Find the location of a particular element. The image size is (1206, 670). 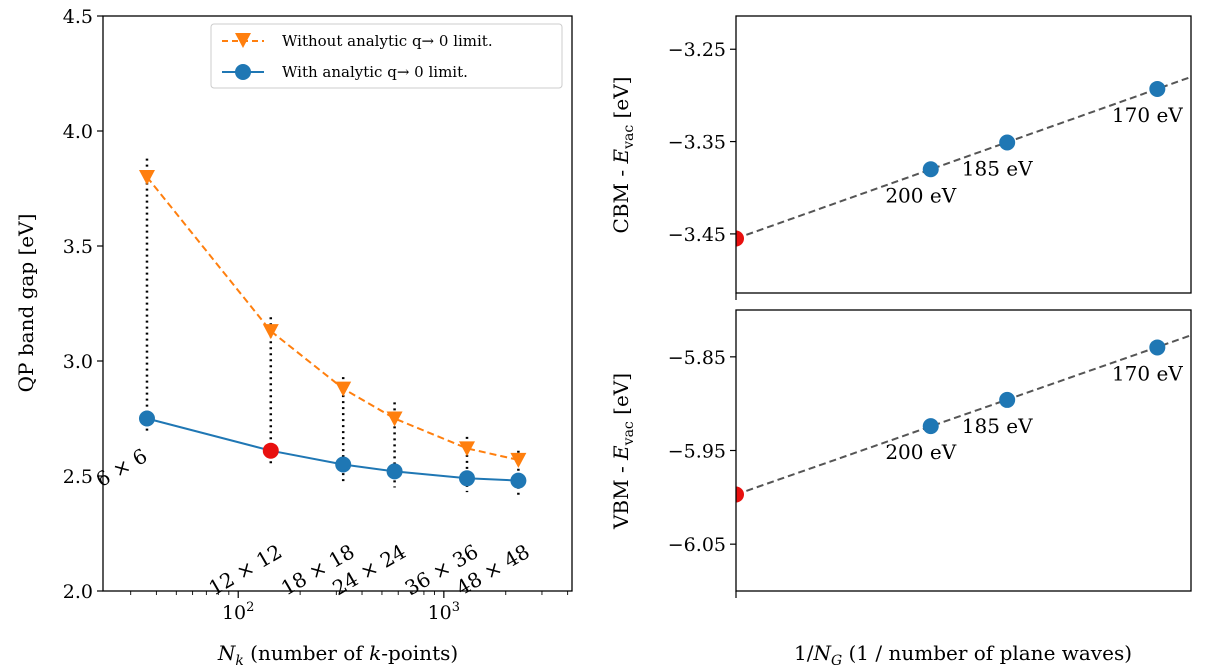

legend-marker-without is located at coordinates (243, 40).